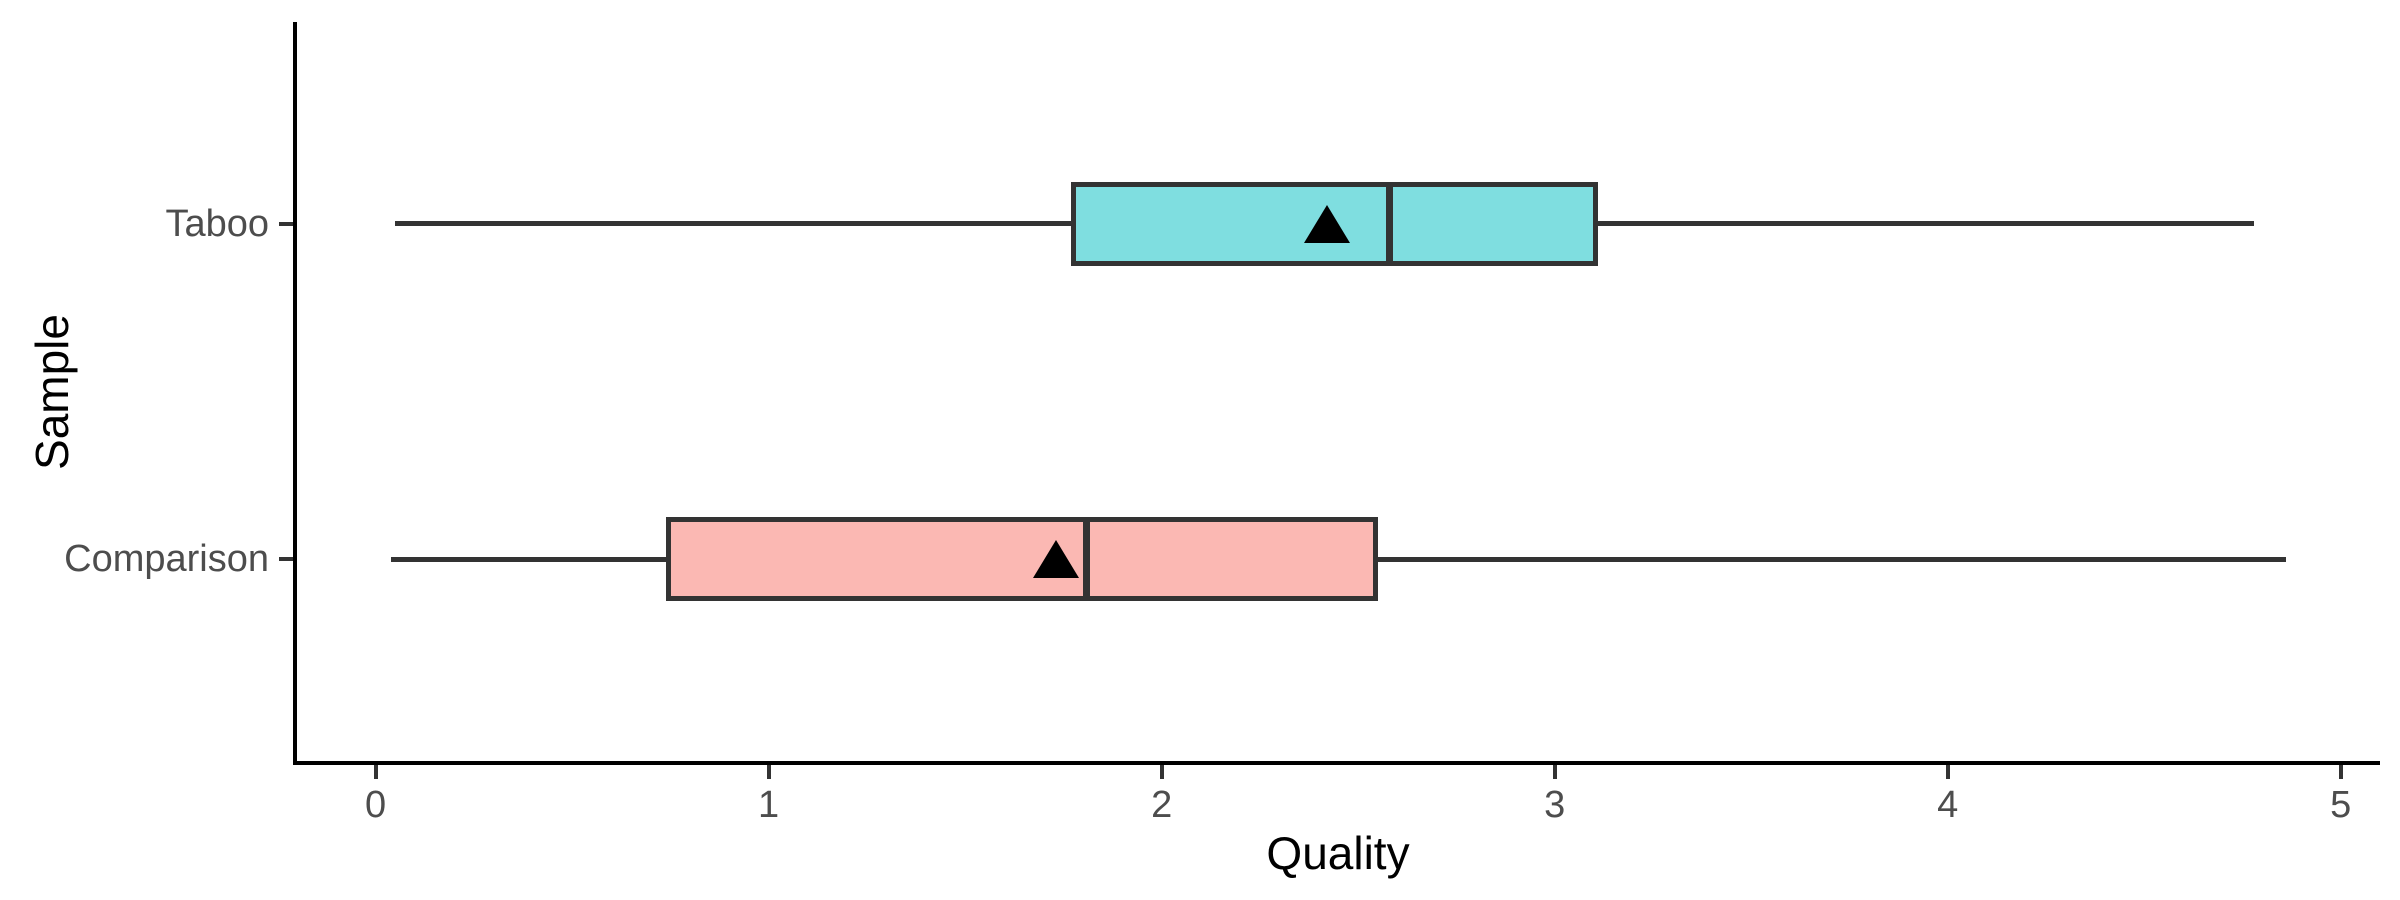  What do you see at coordinates (1555, 805) in the screenshot?
I see `x-tick-label: 3` at bounding box center [1555, 805].